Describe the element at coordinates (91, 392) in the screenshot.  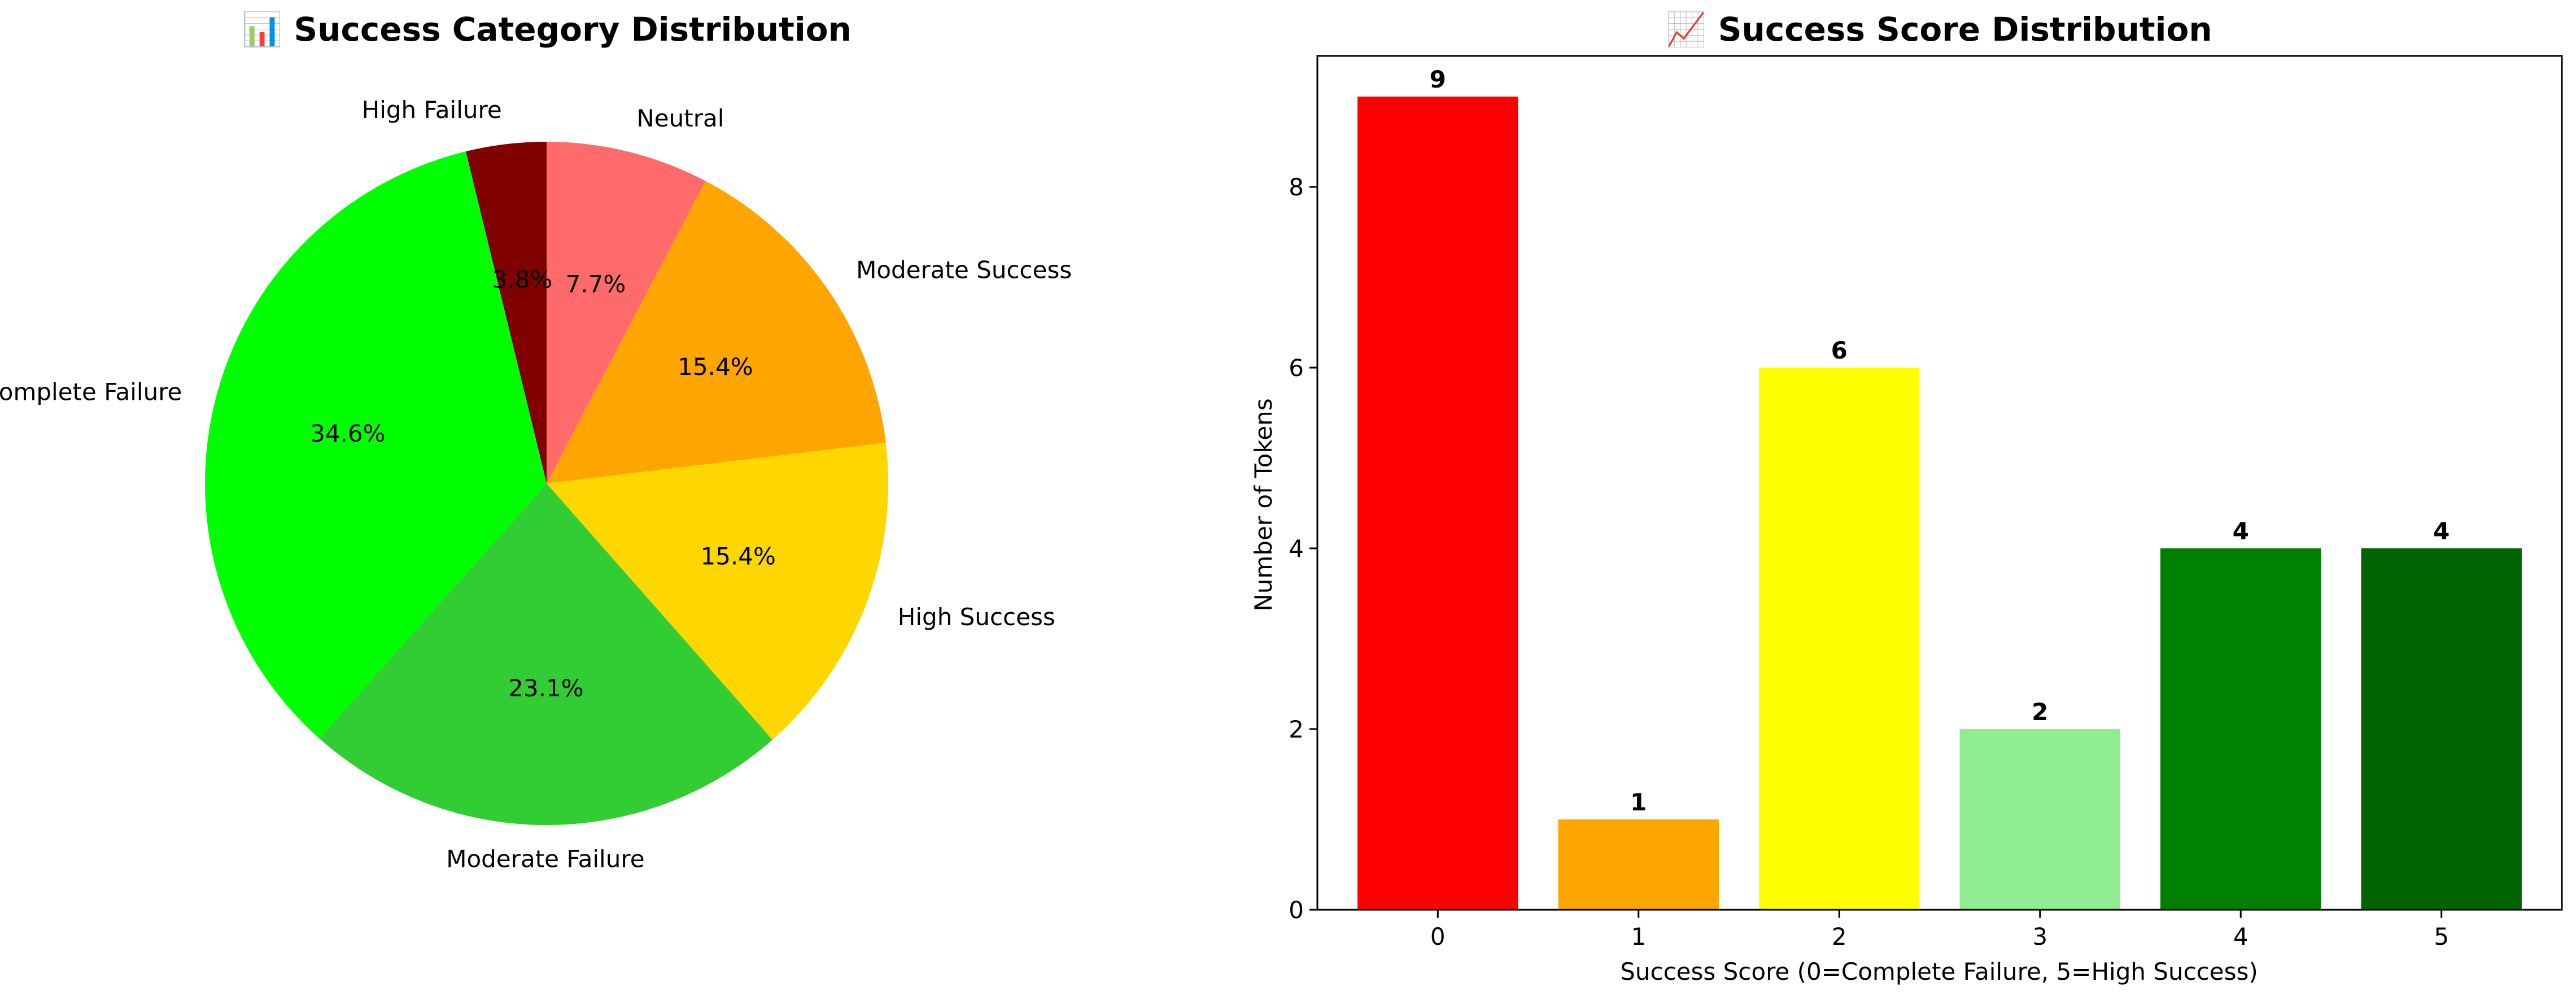
I see `pie-category-label-complete-failure: Complete Failure` at that location.